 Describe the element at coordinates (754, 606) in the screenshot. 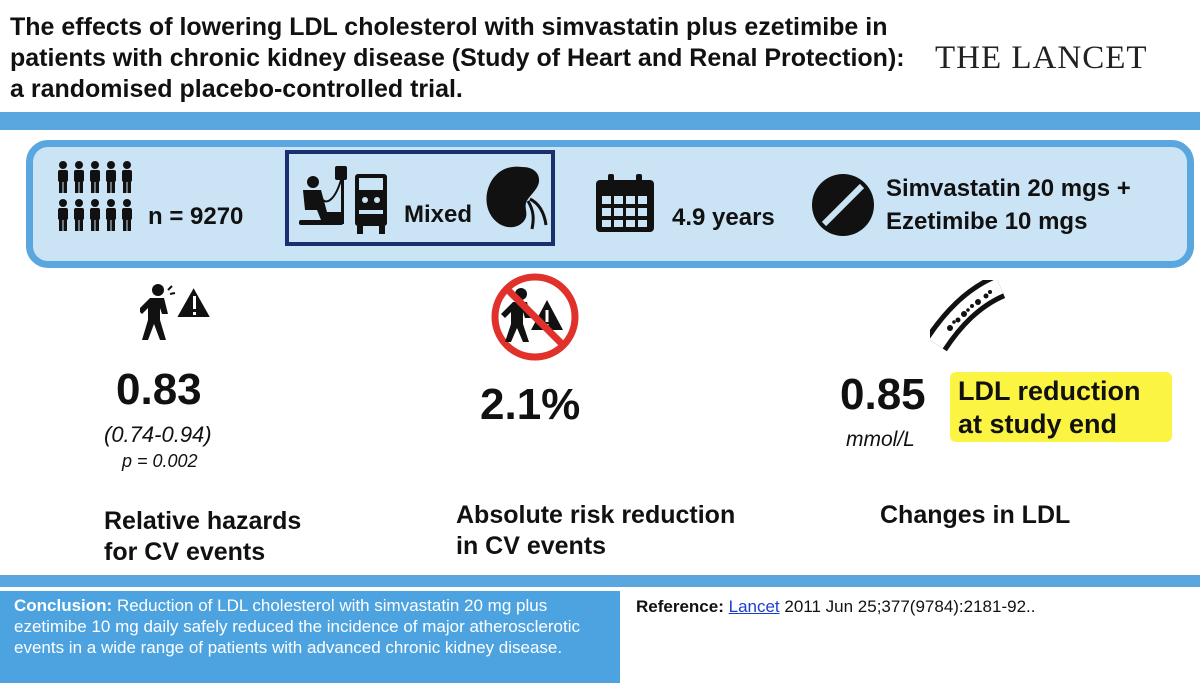

I see `reference-link: Lancet` at that location.